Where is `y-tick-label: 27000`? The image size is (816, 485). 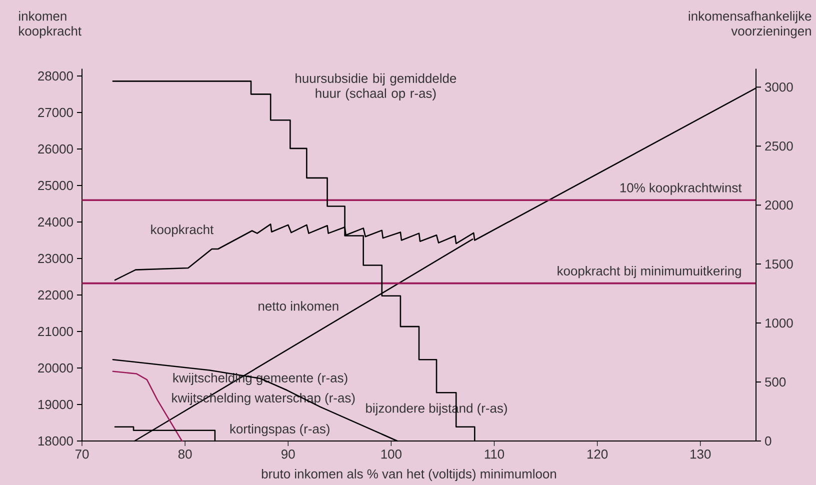 y-tick-label: 27000 is located at coordinates (55, 113).